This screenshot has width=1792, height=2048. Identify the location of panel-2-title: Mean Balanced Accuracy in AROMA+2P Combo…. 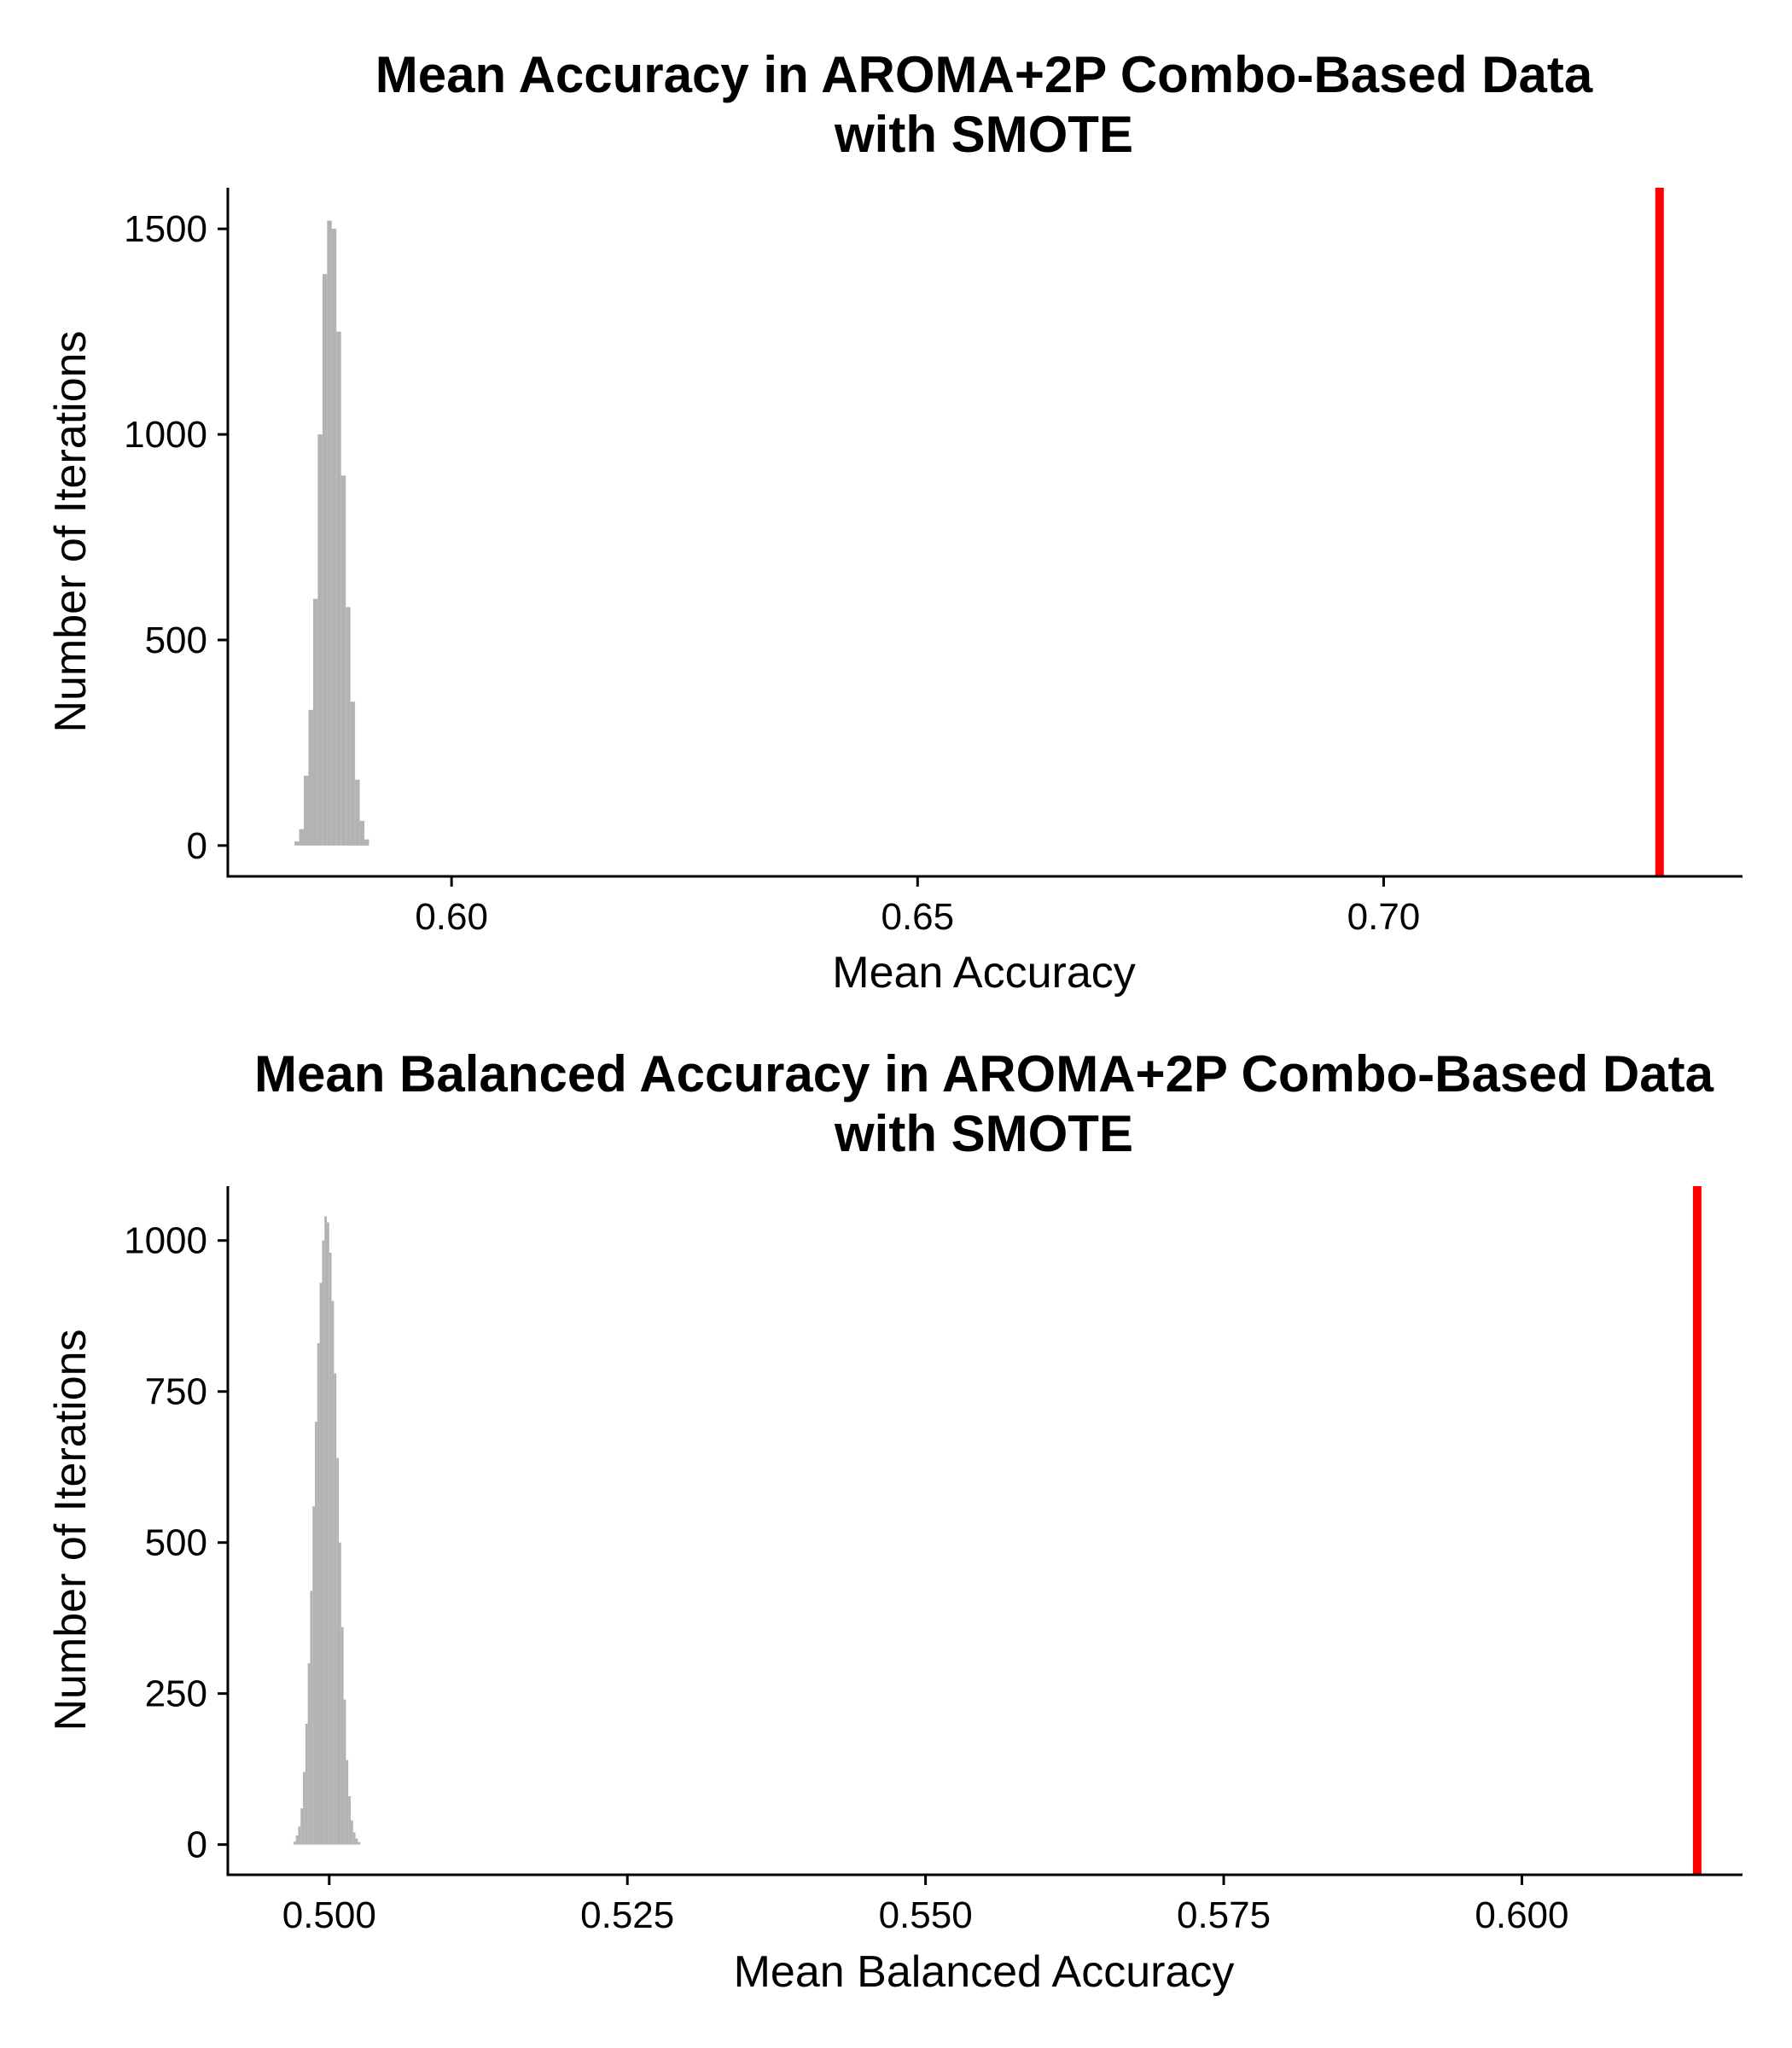
(984, 1074).